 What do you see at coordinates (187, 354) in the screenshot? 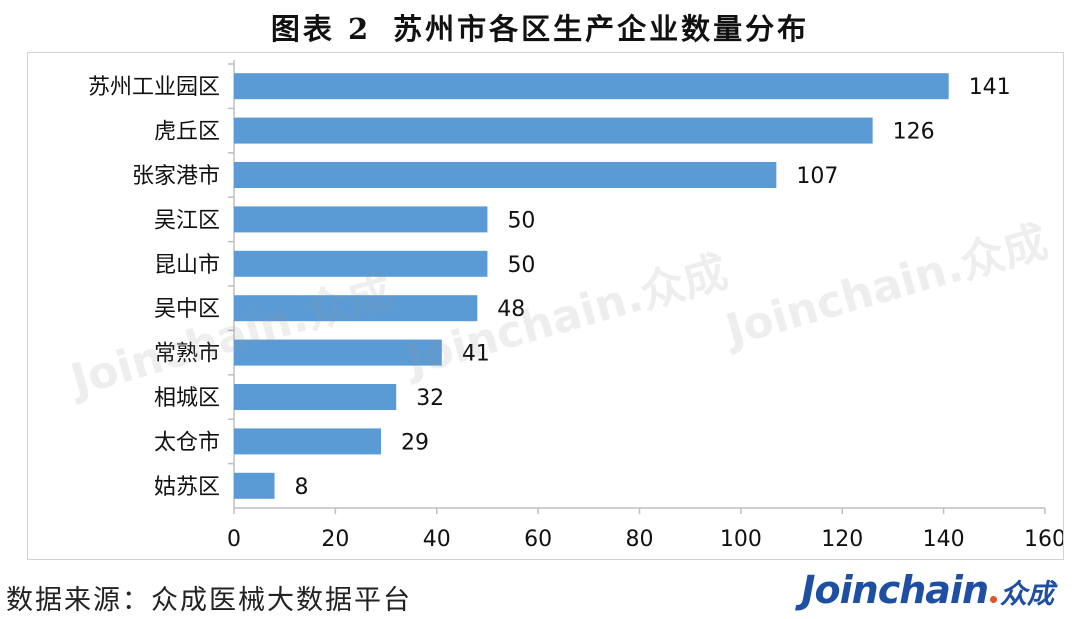
I see `category-label: 常熟市` at bounding box center [187, 354].